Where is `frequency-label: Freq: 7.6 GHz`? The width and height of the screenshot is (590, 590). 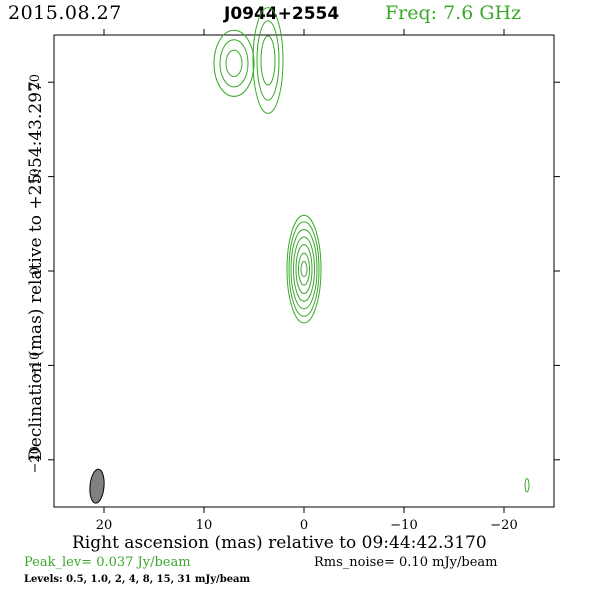
frequency-label: Freq: 7.6 GHz is located at coordinates (453, 13).